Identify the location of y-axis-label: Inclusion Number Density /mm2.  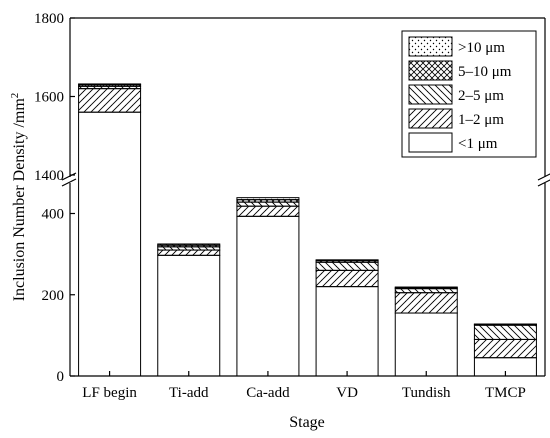
(18, 197).